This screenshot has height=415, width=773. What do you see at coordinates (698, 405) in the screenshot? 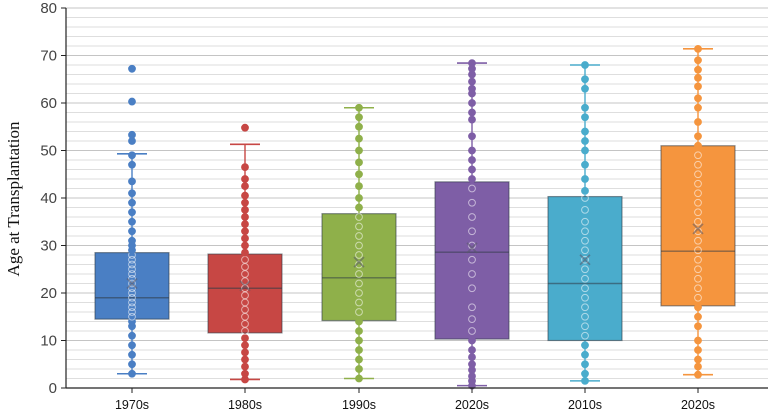
I see `x-tick-label: 2020s` at bounding box center [698, 405].